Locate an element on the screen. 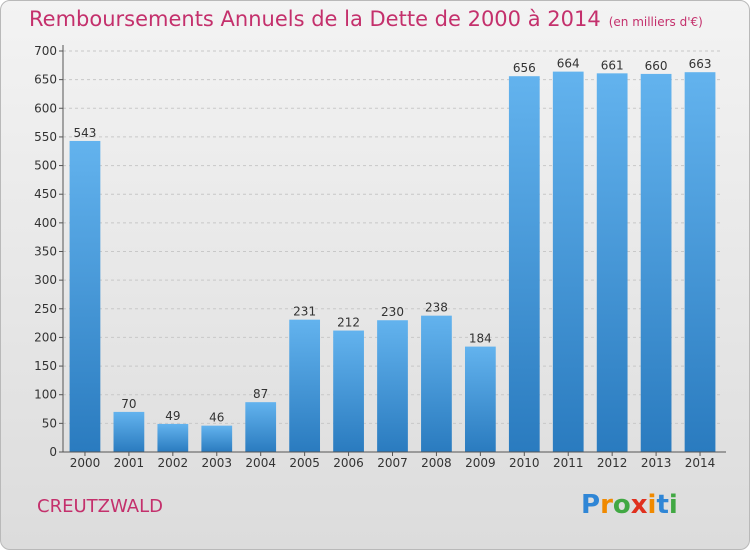  x-tick-label: 2008 is located at coordinates (436, 463).